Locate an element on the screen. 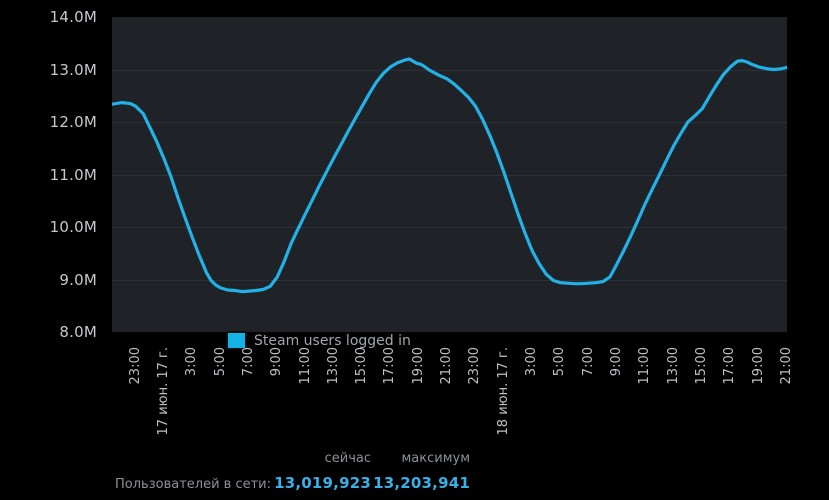 This screenshot has height=500, width=829. stats-row-label: Пользователей в сети: is located at coordinates (193, 484).